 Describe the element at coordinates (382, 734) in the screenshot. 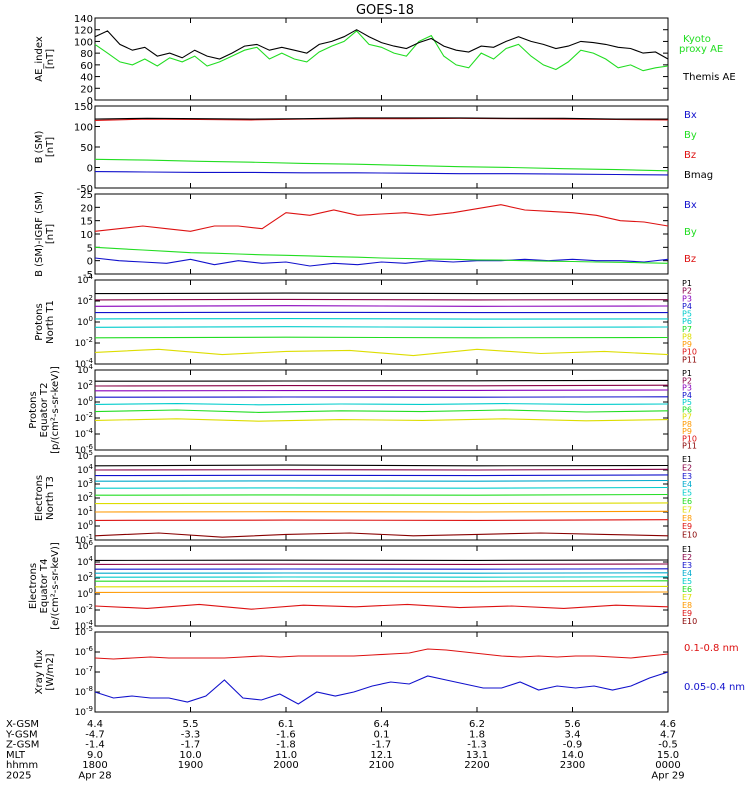

I see `ephem-value: 0.1` at that location.